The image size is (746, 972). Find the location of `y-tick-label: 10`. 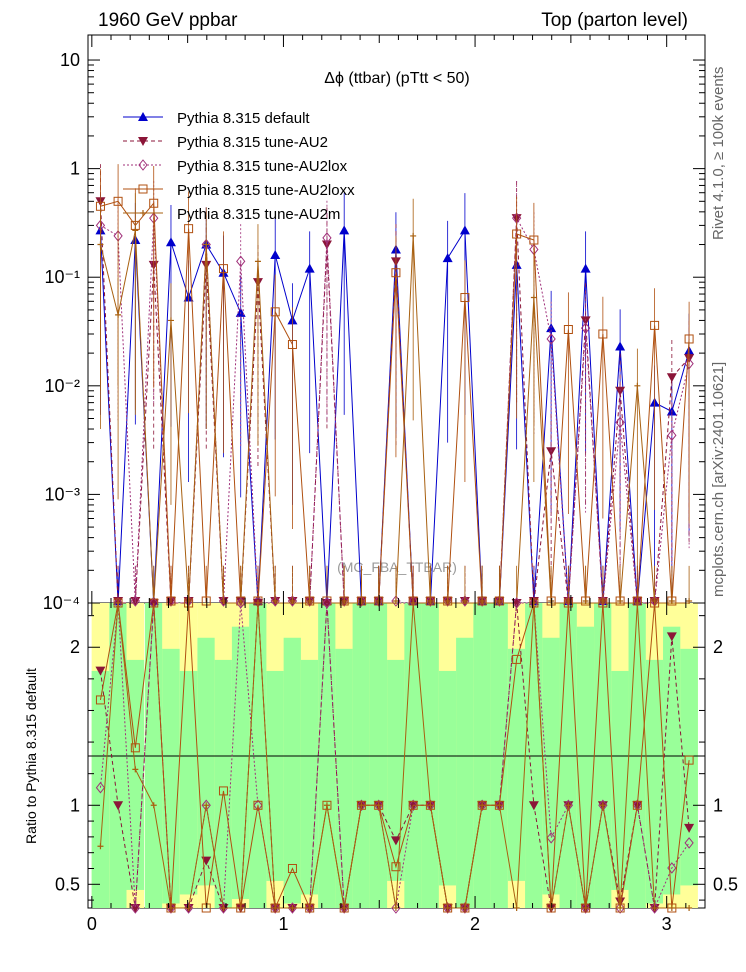

y-tick-label: 10 is located at coordinates (70, 60).